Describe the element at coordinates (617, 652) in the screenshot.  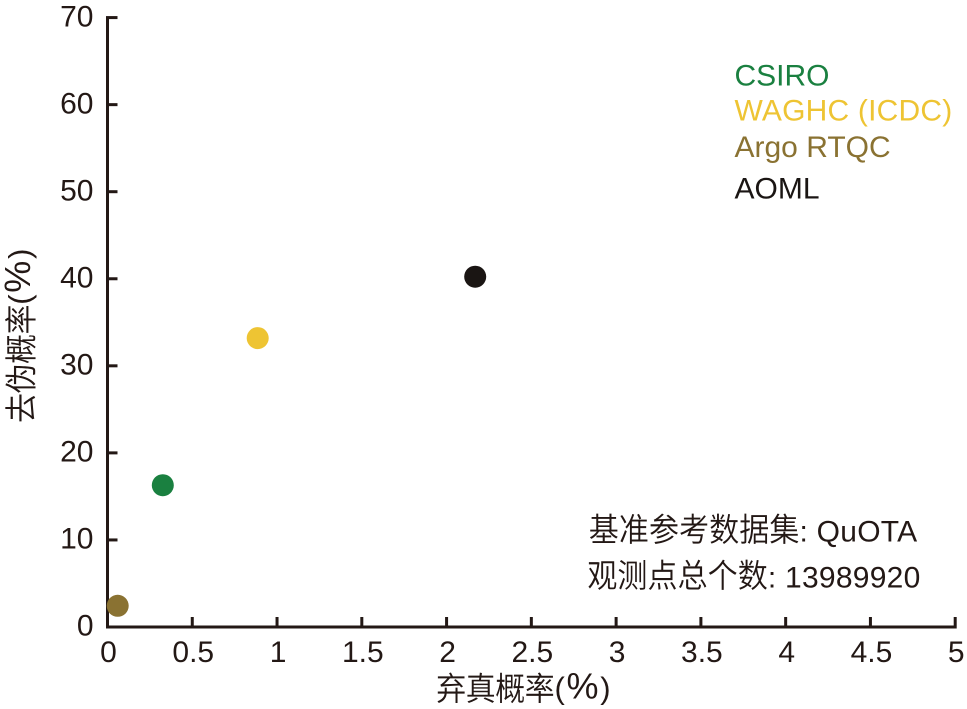
I see `svg-text: 3` at that location.